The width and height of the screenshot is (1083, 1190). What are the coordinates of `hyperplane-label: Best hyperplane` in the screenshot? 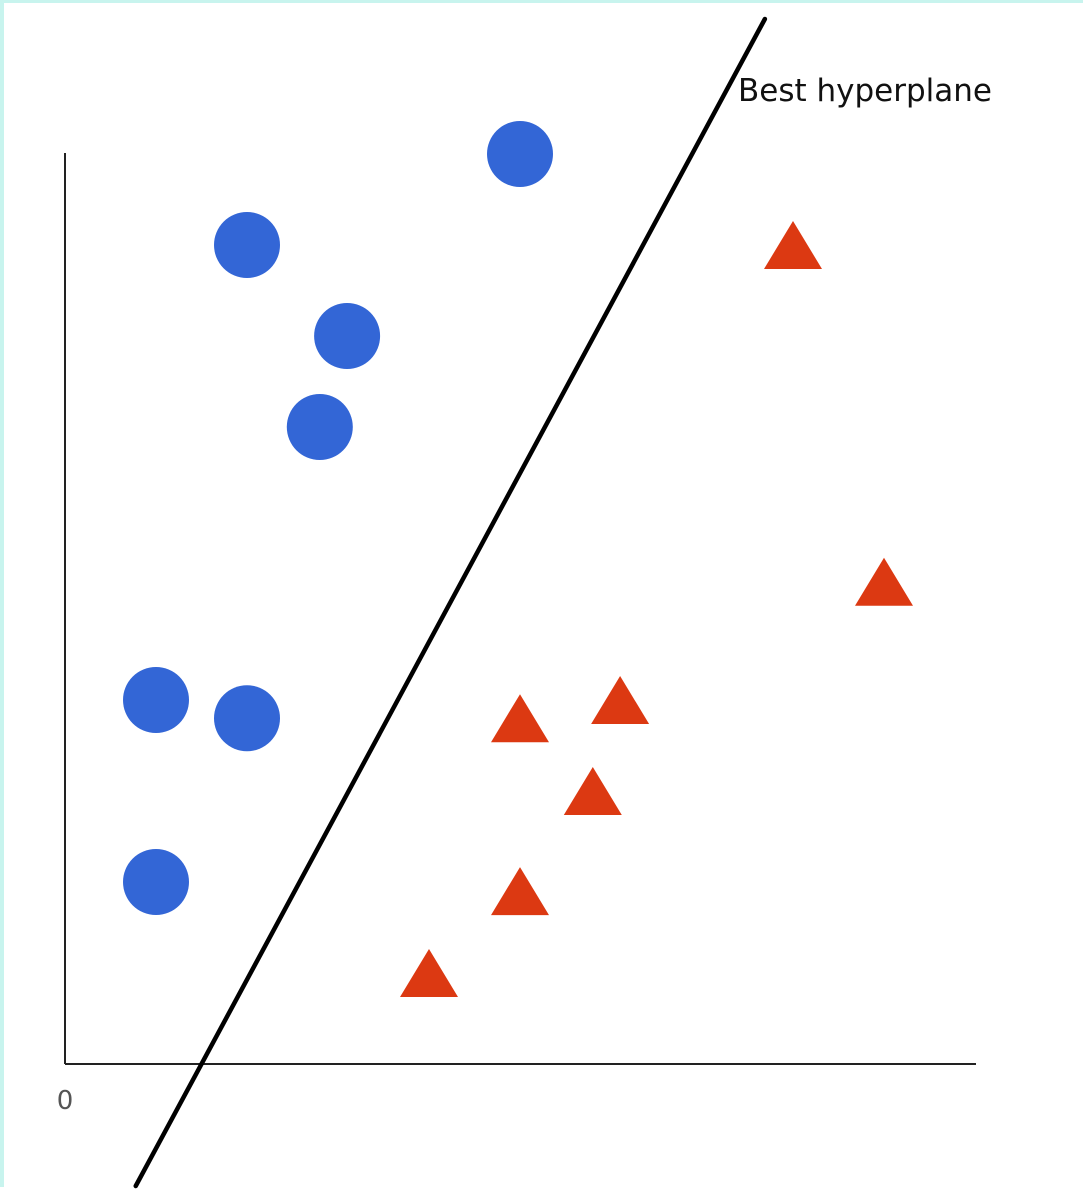 It's located at (865, 91).